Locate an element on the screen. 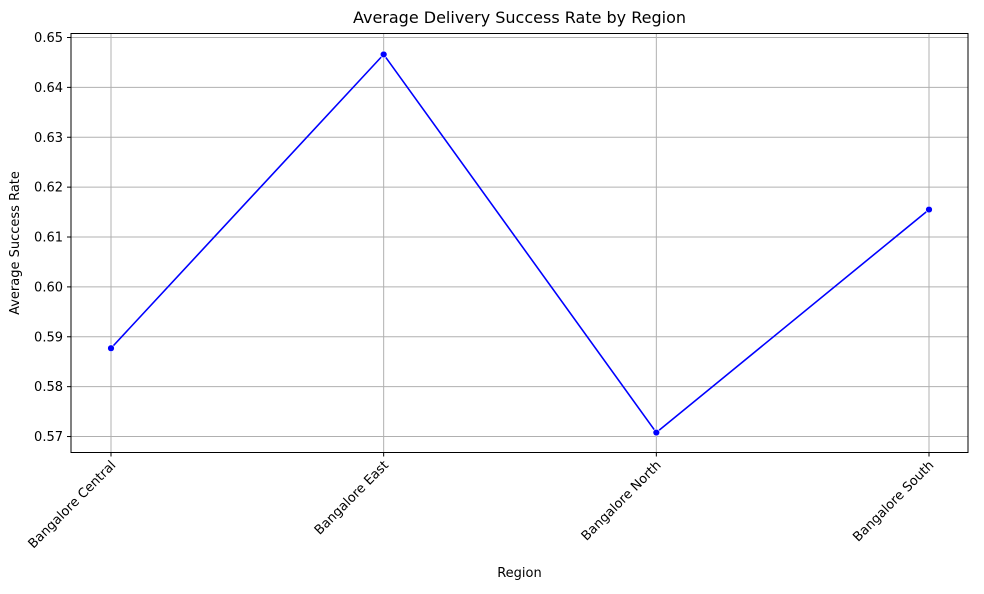 This screenshot has width=984, height=594. y-tick-label: 0.60 is located at coordinates (48, 287).